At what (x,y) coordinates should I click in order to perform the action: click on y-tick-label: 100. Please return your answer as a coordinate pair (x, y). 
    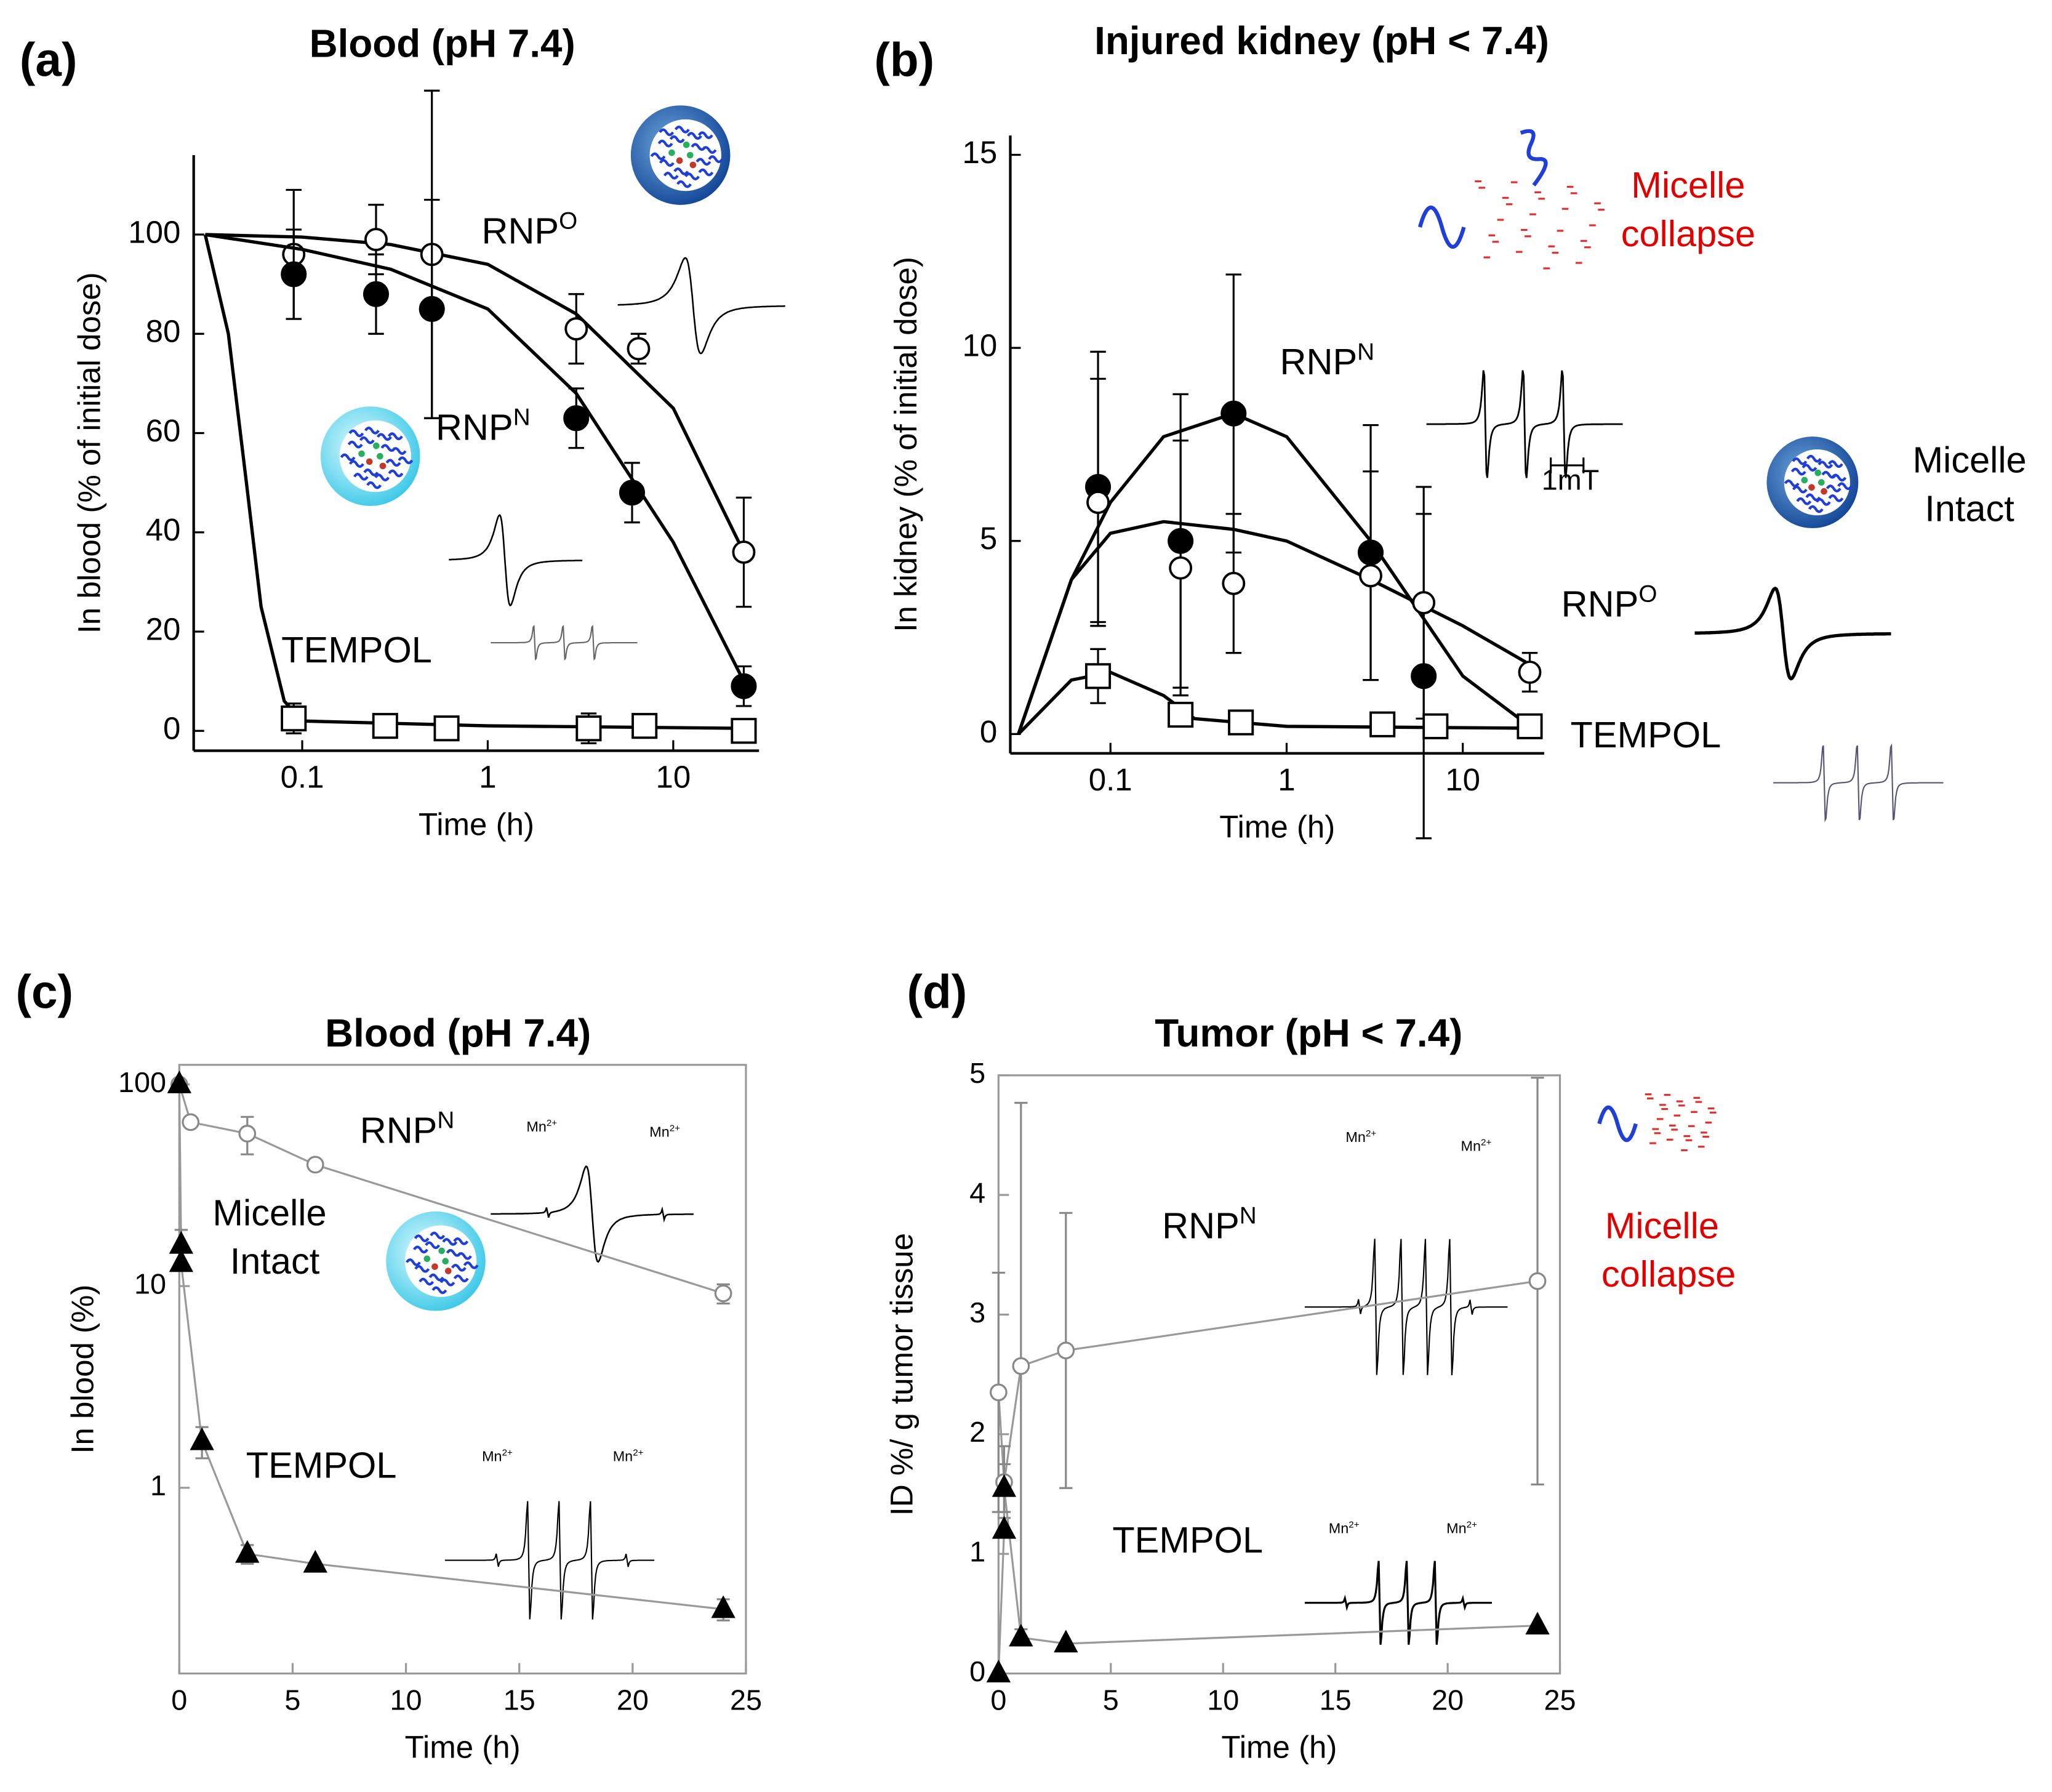
    Looking at the image, I should click on (154, 232).